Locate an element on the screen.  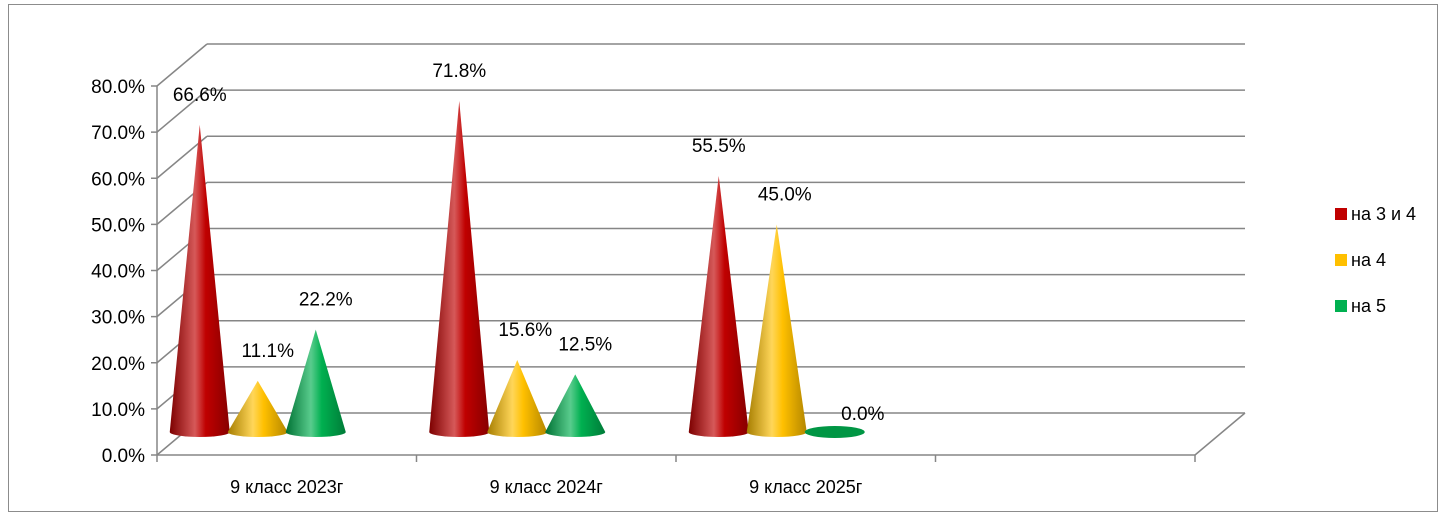
y-tick-label: 20.0% is located at coordinates (118, 364).